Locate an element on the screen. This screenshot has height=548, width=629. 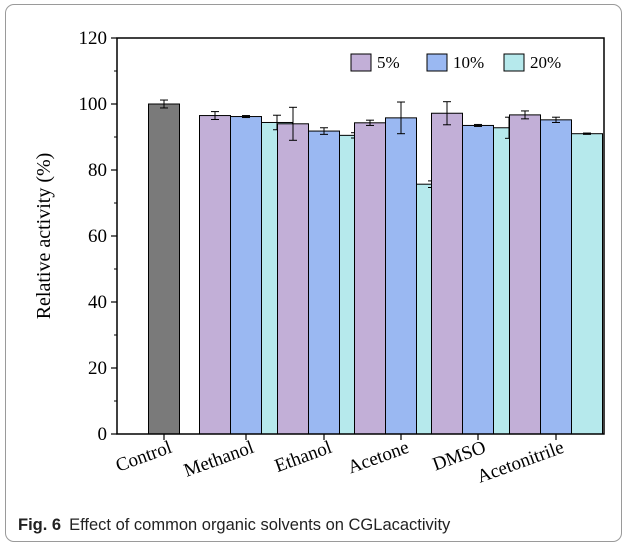
y-tick-label: 40 is located at coordinates (97, 302).